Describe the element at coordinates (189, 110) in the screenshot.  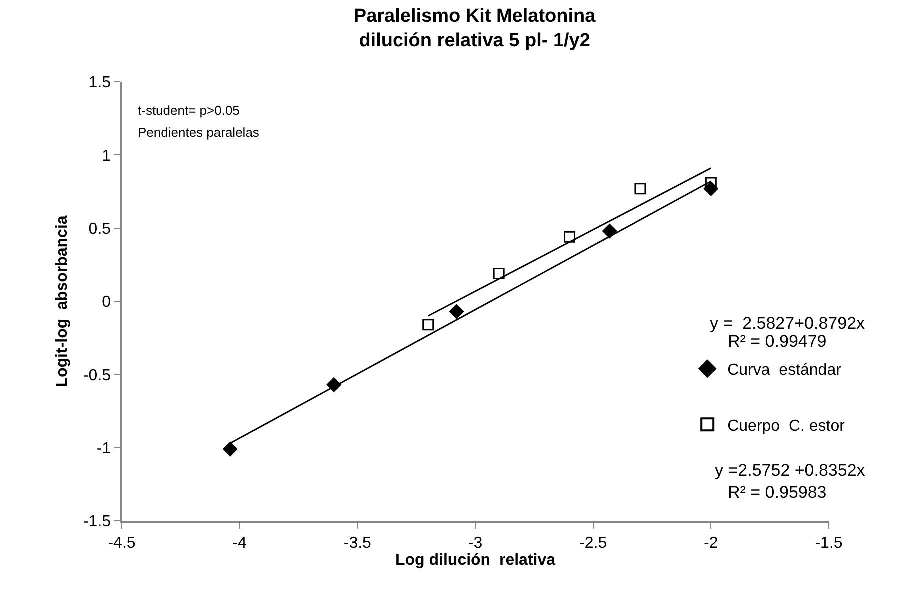
I see `annotation: t-student= p>0.05` at that location.